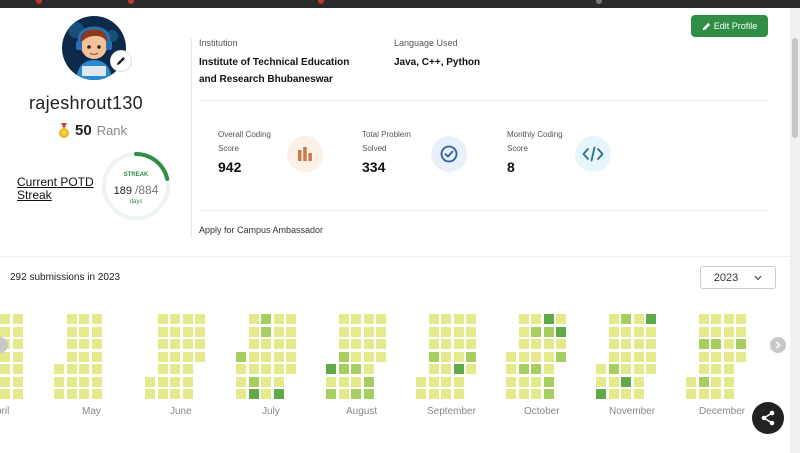  I want to click on edit-avatar-button, so click(121, 61).